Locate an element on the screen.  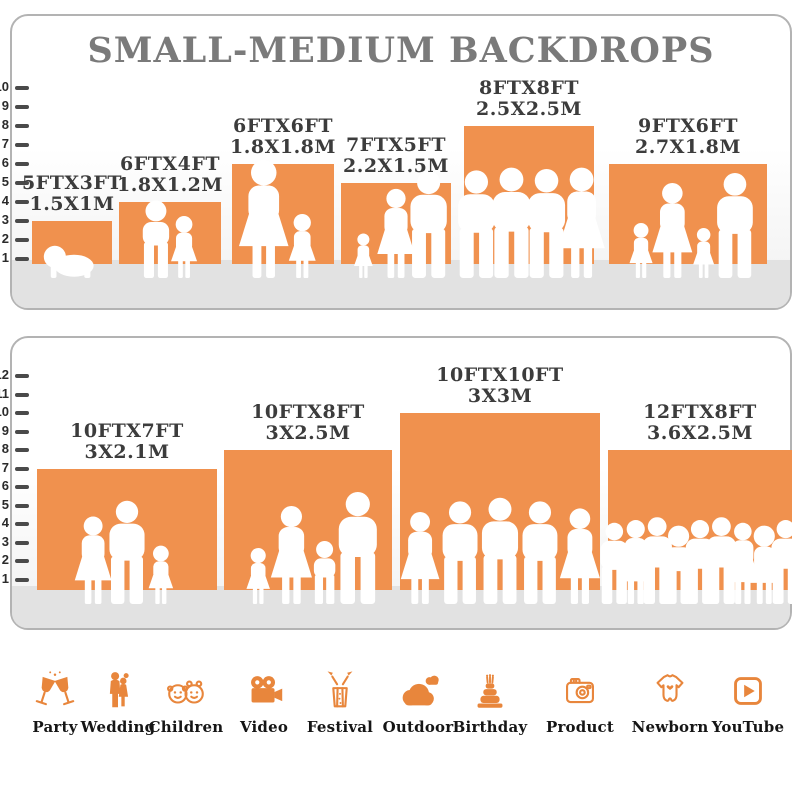
outdoor-icon is located at coordinates (418, 691).